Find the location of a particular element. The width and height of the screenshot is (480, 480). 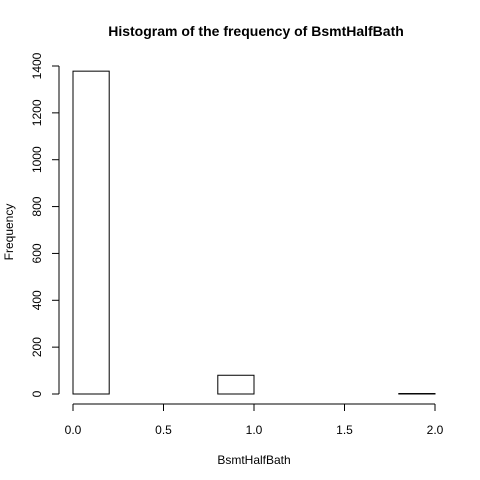

y-axis: 0 200 400 600 800 1000 1200 1400 is located at coordinates (45, 224).